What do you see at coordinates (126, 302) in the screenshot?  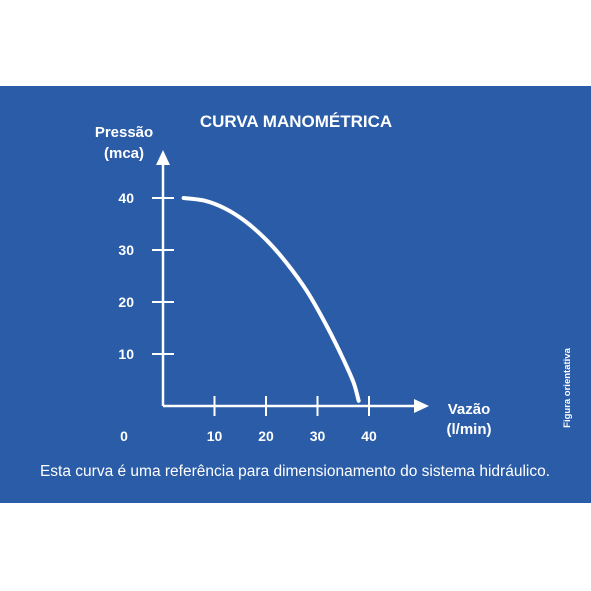 I see `y-tick-label: 20` at bounding box center [126, 302].